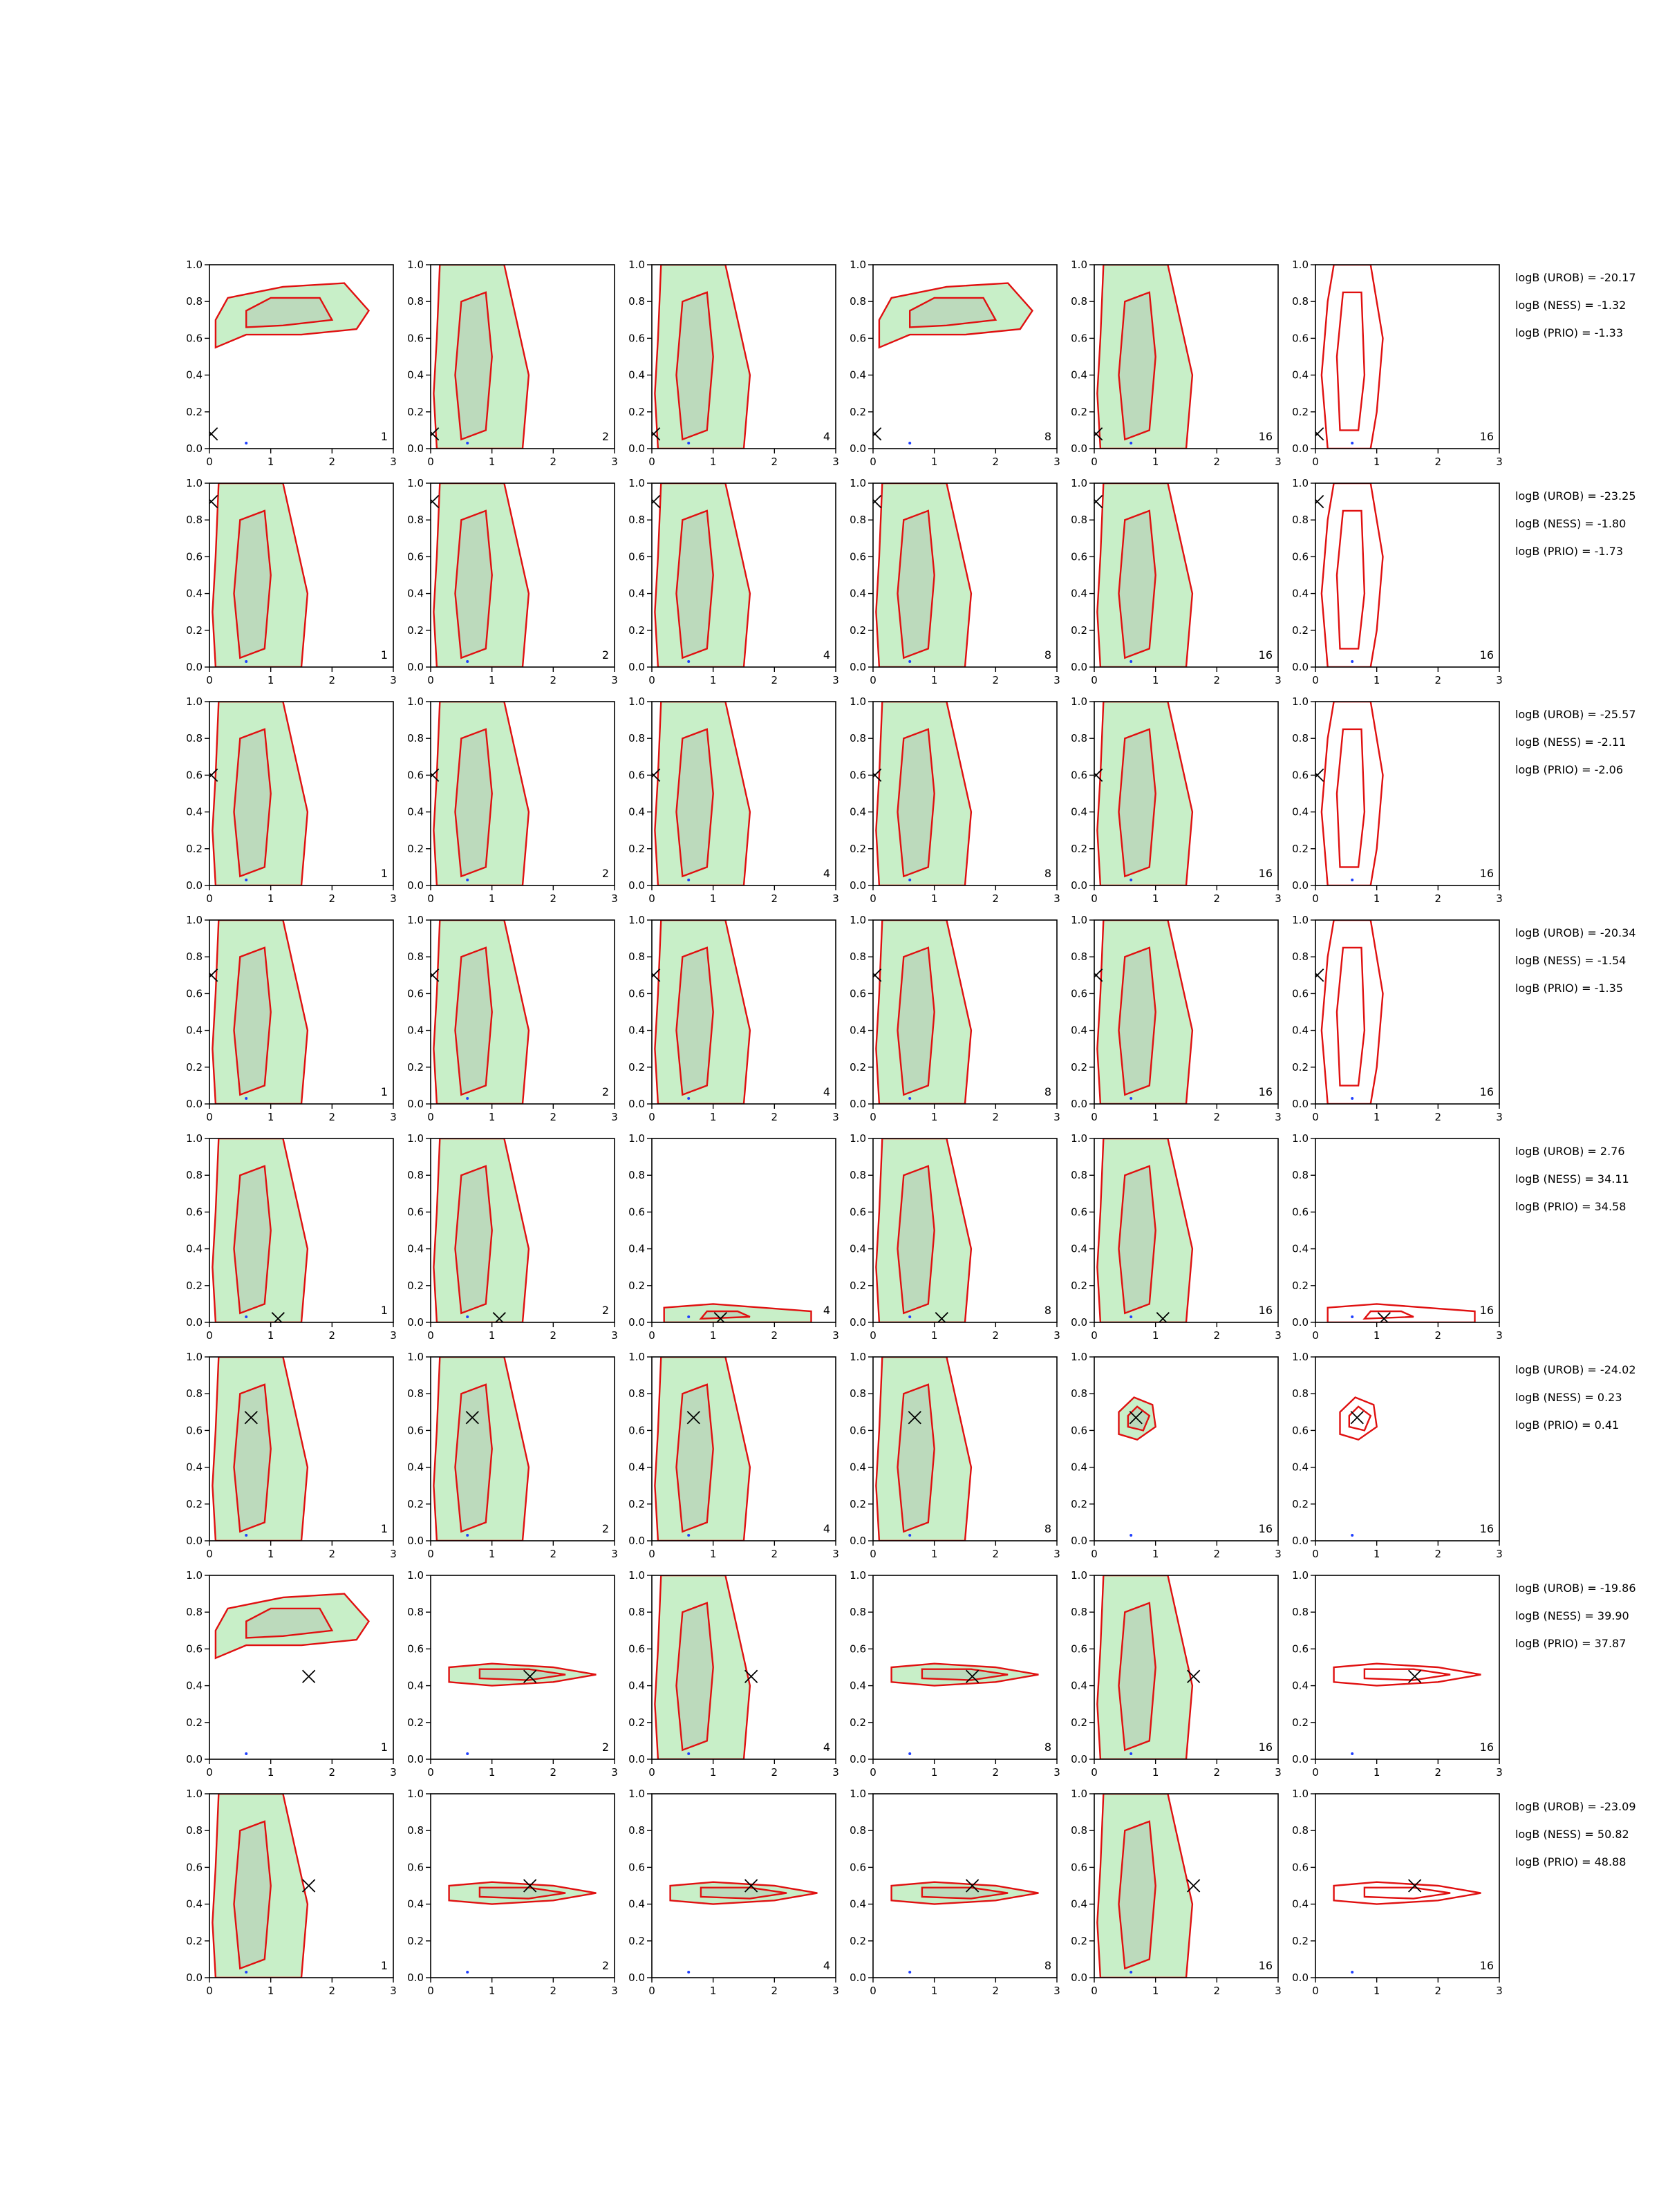 This screenshot has width=1659, height=2212. What do you see at coordinates (733, 1237) in the screenshot?
I see `panel-r5-c3: 0 1 2 3 0.0 0.2 0.4 0.6 0.8 1.0 4` at bounding box center [733, 1237].